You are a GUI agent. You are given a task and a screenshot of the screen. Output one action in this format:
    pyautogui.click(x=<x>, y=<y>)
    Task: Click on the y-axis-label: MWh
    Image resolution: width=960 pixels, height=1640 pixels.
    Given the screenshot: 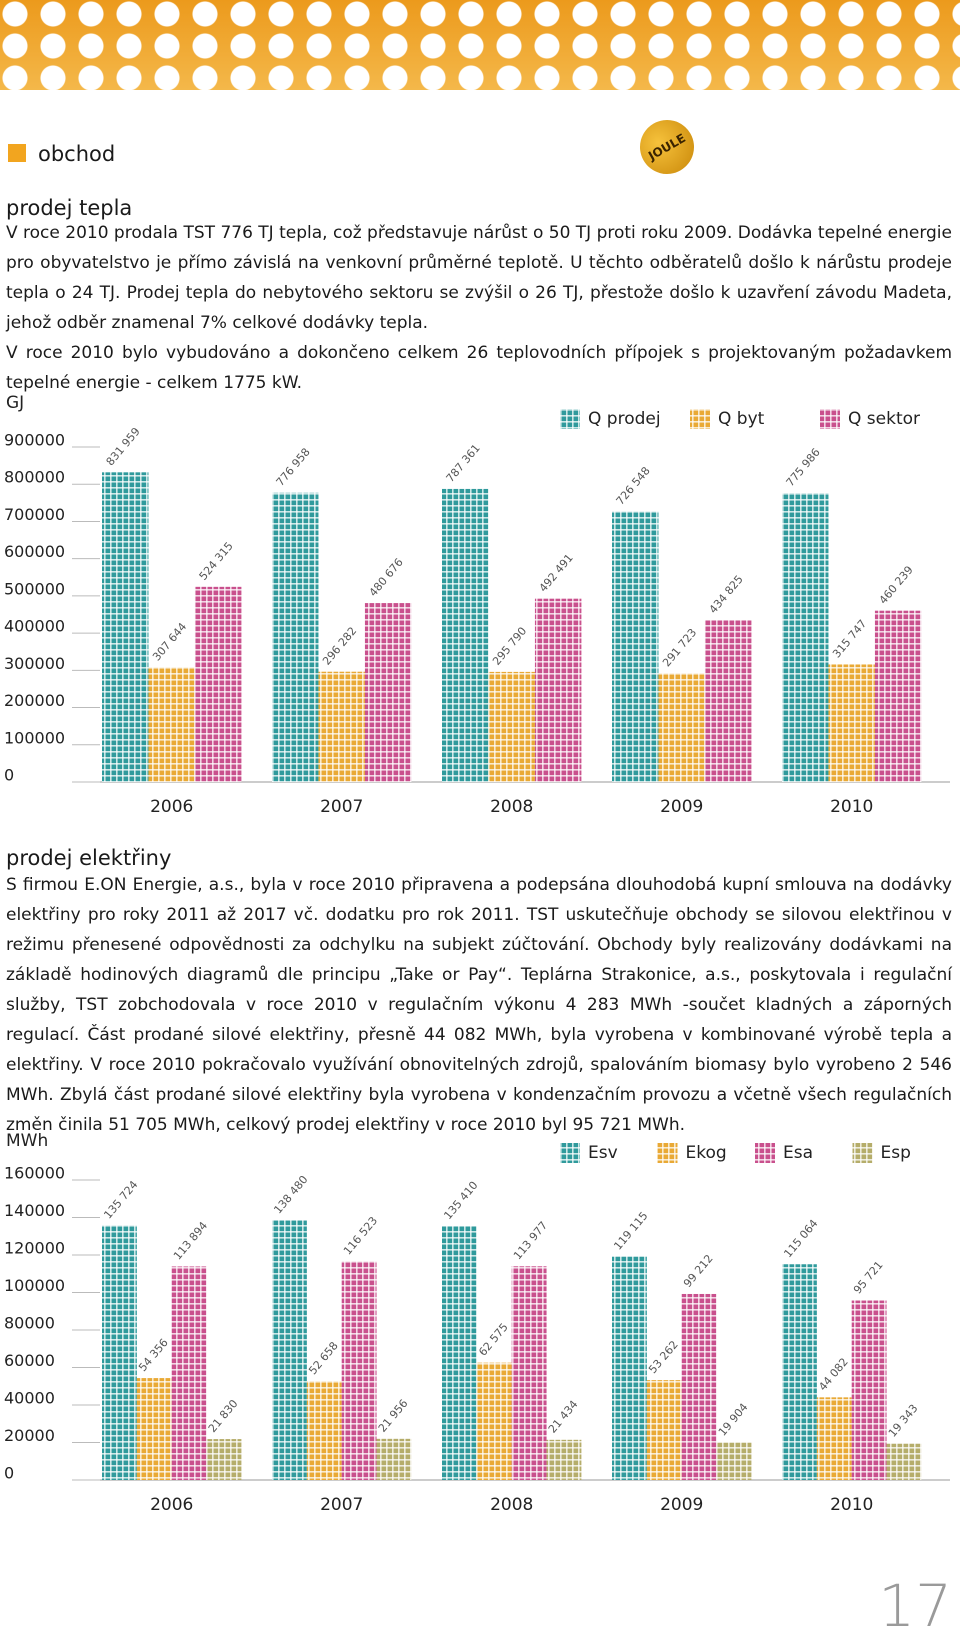 What is the action you would take?
    pyautogui.click(x=27, y=1142)
    